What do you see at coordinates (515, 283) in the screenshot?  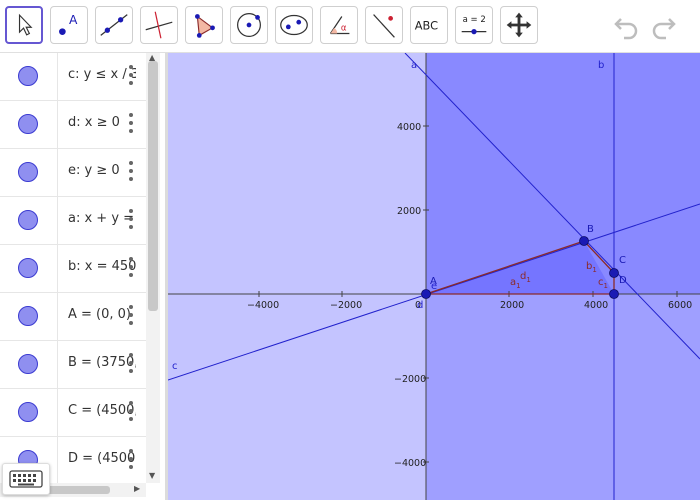 I see `segment-a1-label: a1` at bounding box center [515, 283].